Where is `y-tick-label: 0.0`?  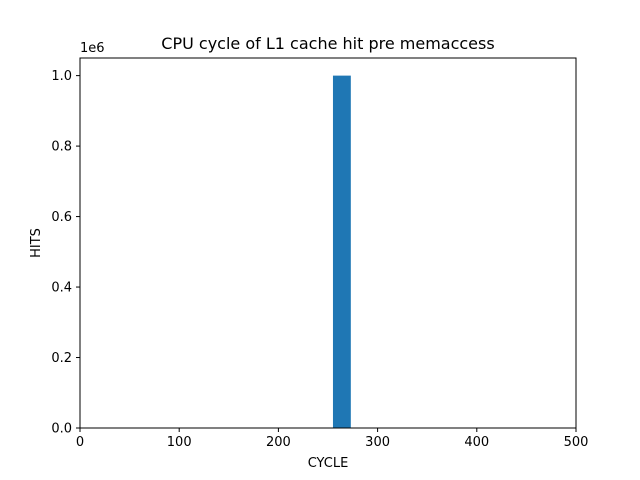
y-tick-label: 0.0 is located at coordinates (61, 429).